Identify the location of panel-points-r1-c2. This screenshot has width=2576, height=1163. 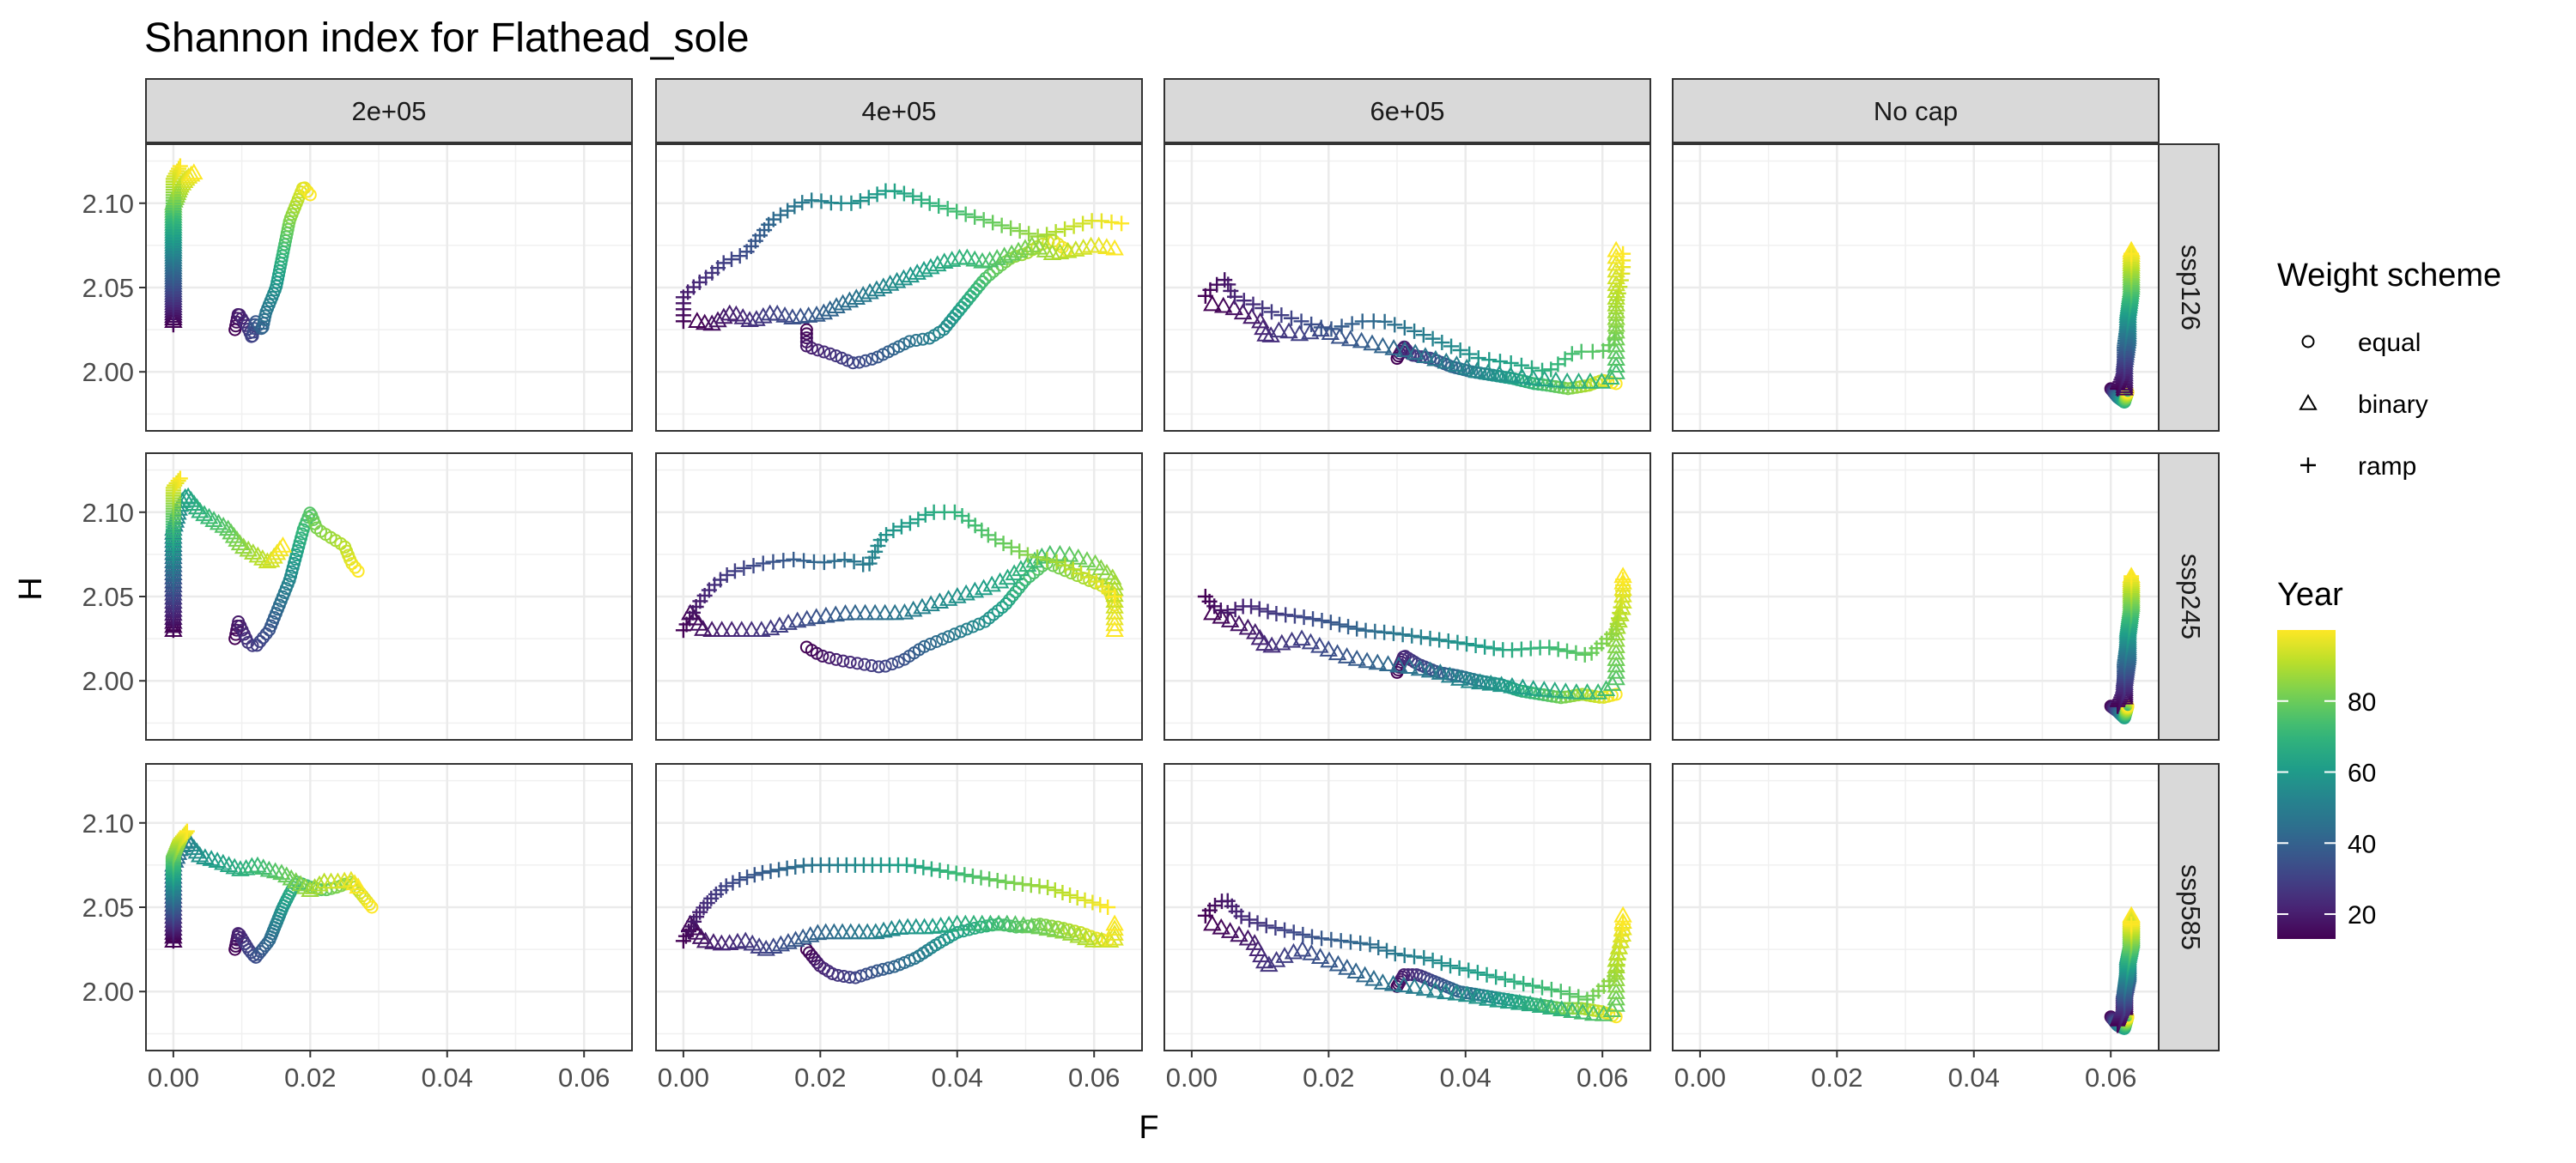
(1415, 635).